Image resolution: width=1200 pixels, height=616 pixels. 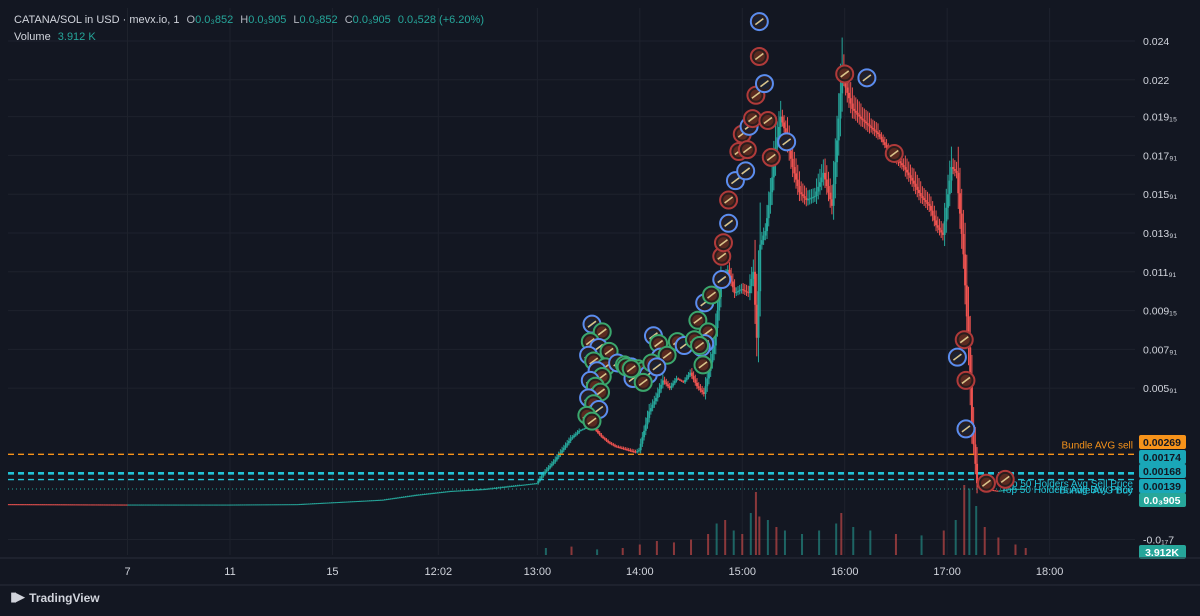 What do you see at coordinates (249, 37) in the screenshot?
I see `volume-row: Volume 3.912 K` at bounding box center [249, 37].